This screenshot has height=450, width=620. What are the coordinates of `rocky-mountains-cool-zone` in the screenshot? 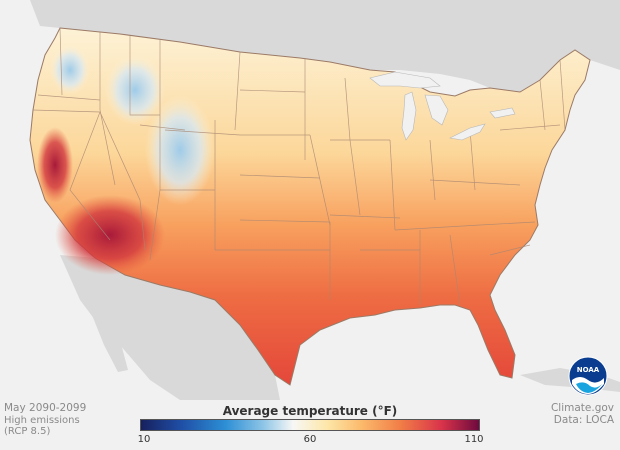 It's located at (180, 150).